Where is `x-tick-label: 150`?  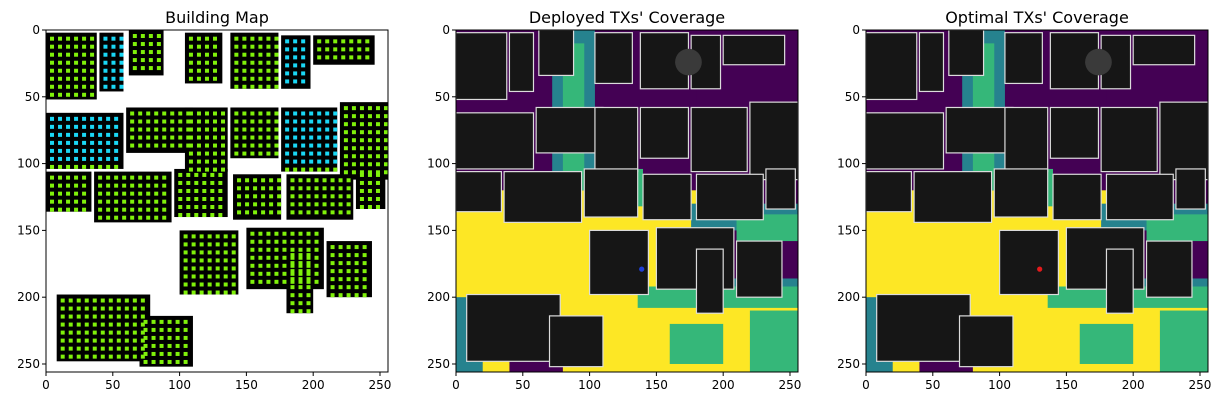
x-tick-label: 150 is located at coordinates (1066, 385).